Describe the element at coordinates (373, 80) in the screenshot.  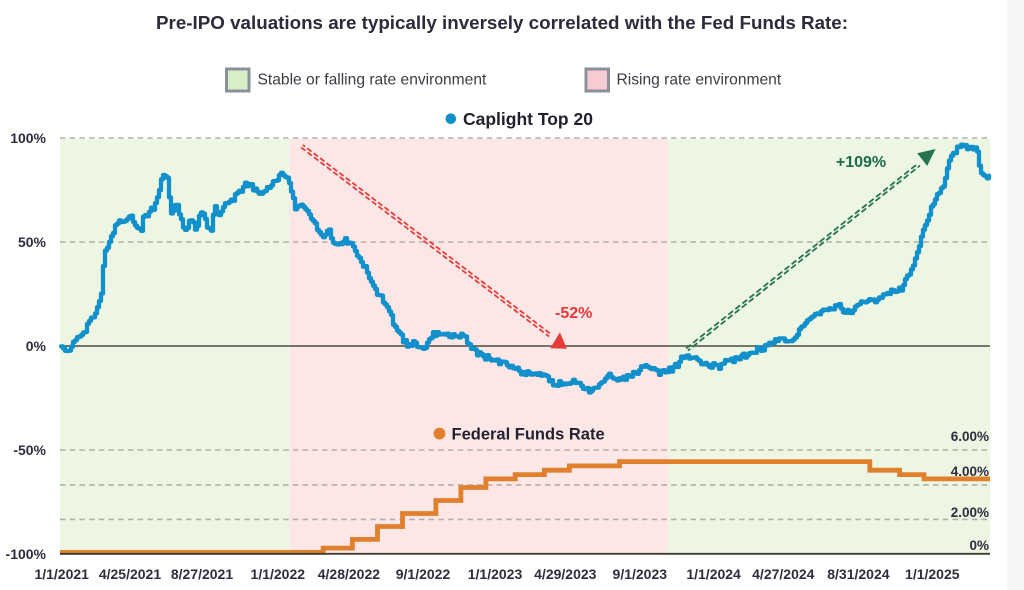
I see `svg-text:Stable or falling rate environ: Stable or falling rate environment` at that location.